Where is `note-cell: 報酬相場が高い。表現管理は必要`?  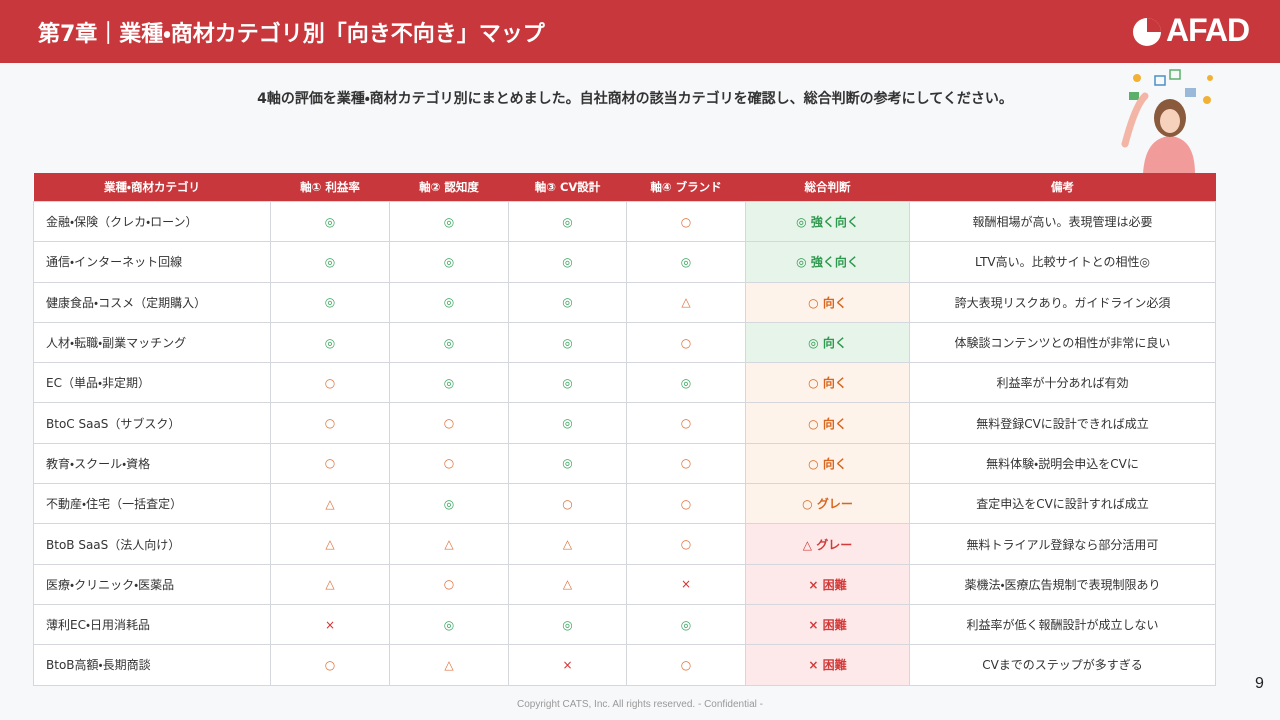 note-cell: 報酬相場が高い。表現管理は必要 is located at coordinates (1062, 221).